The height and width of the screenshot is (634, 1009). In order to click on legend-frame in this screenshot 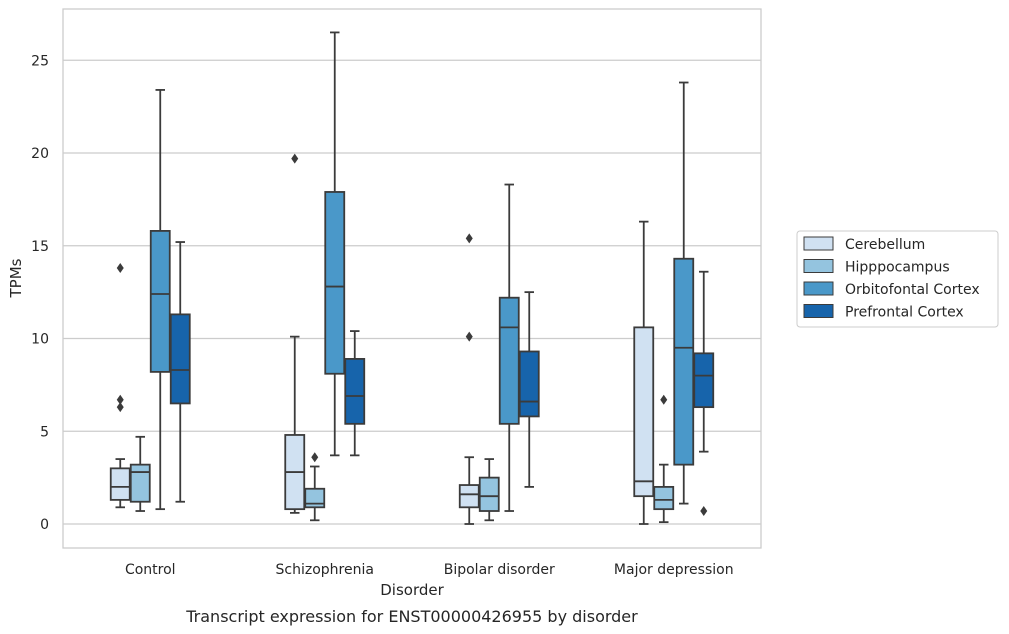, I will do `click(897, 279)`.